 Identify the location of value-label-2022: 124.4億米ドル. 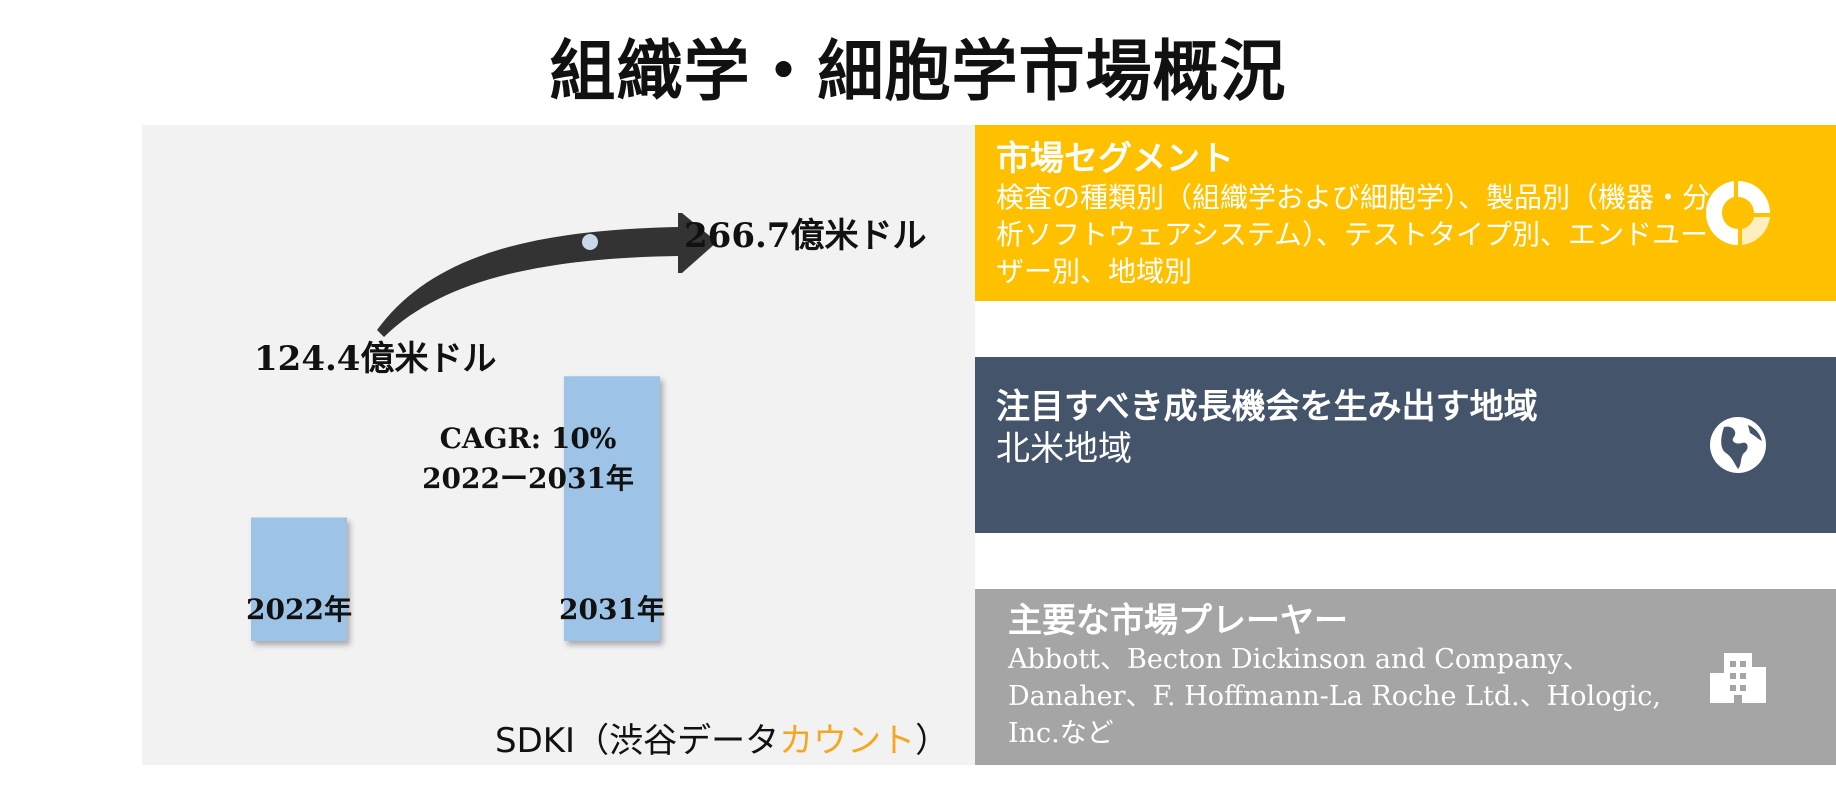
(375, 359).